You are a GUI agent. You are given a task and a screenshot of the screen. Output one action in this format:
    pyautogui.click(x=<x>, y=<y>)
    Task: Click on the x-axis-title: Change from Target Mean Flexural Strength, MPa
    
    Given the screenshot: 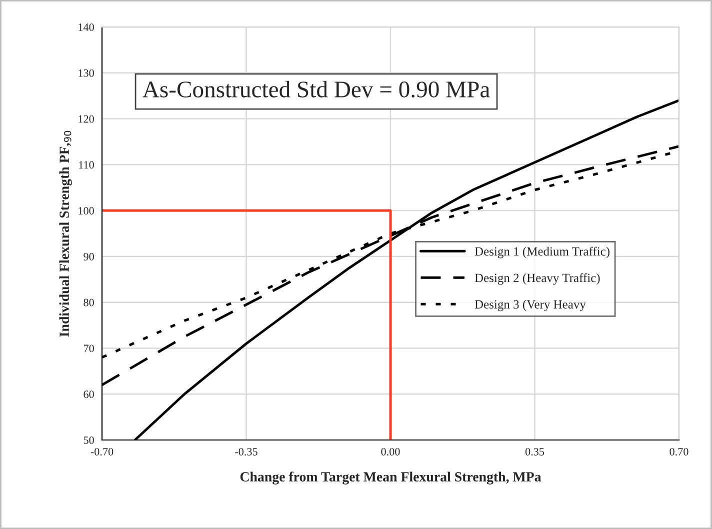 What is the action you would take?
    pyautogui.click(x=391, y=478)
    